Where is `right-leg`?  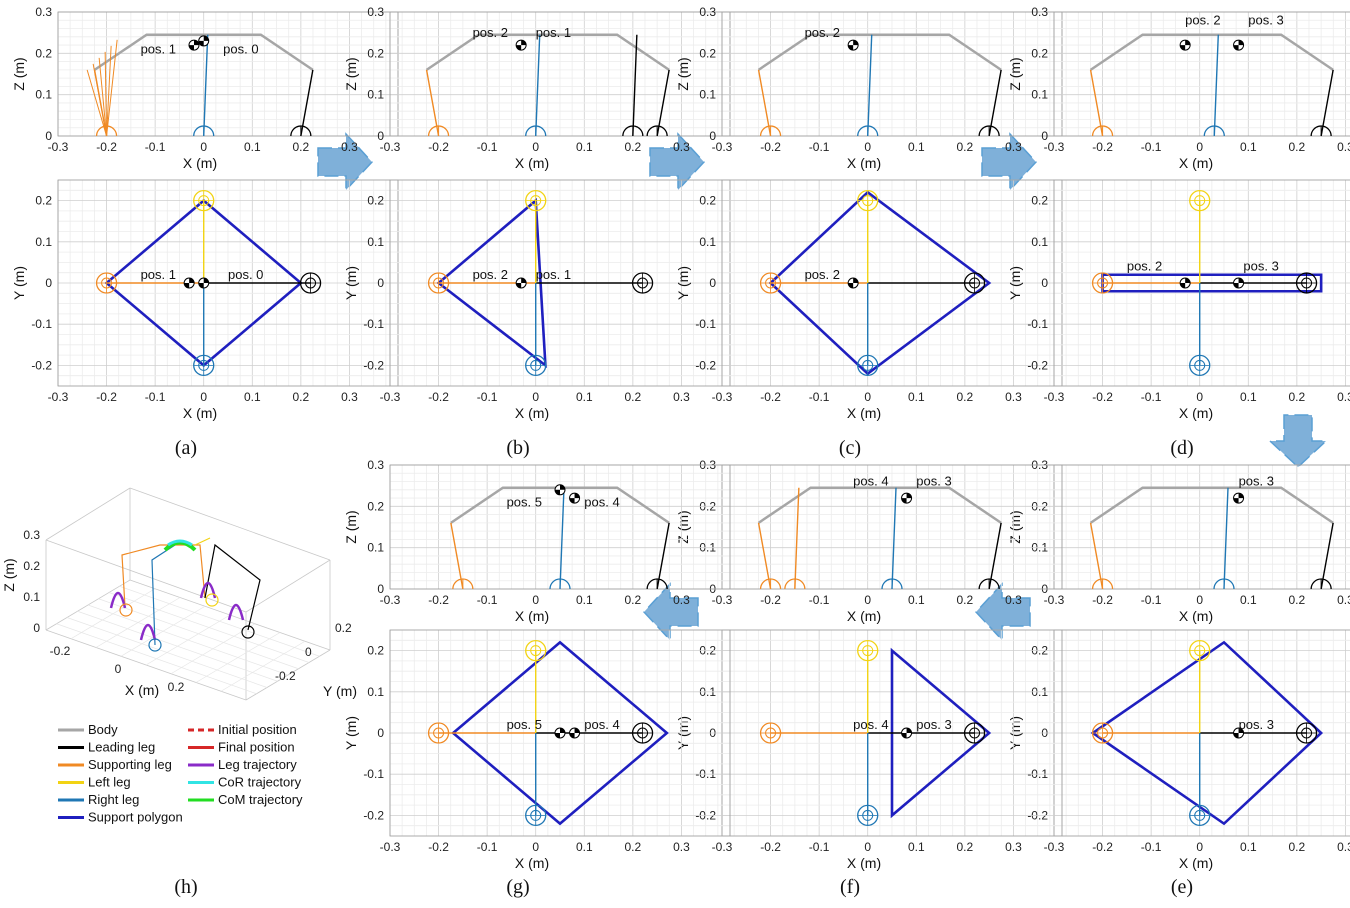 right-leg is located at coordinates (163, 595).